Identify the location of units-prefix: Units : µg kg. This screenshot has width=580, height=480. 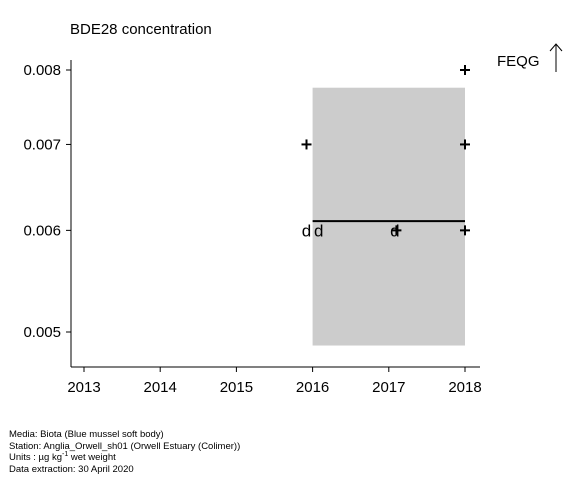
(35, 457).